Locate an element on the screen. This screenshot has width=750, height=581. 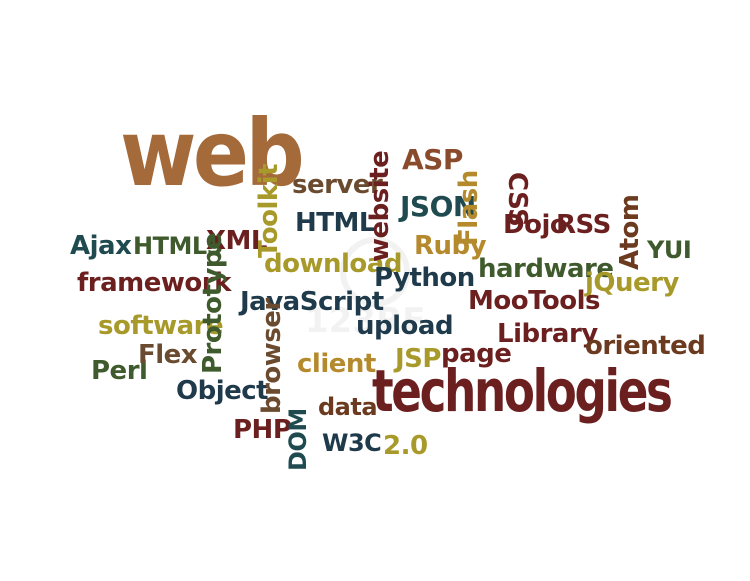
word-framework: framework is located at coordinates (154, 283).